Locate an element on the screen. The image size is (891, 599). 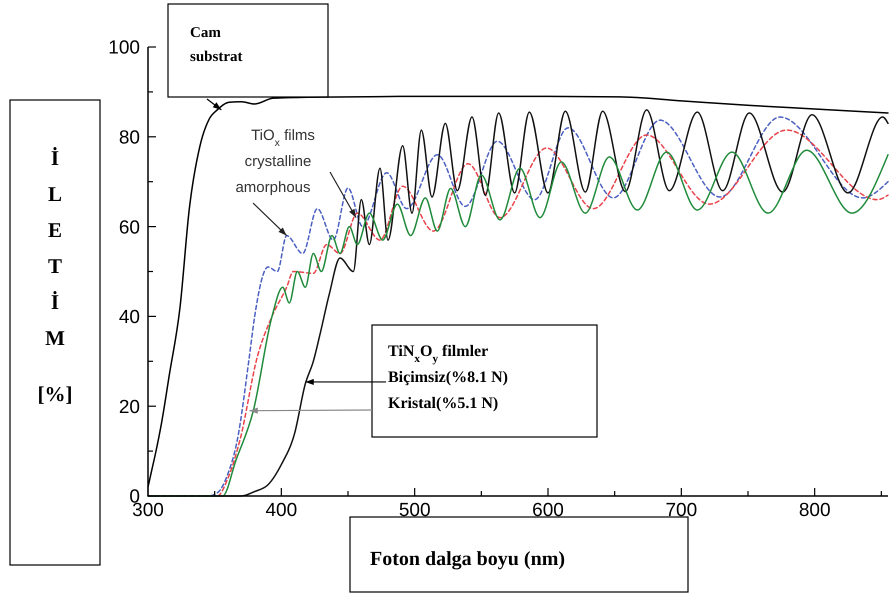
annotation: Kristal(%5.1 N) is located at coordinates (443, 403).